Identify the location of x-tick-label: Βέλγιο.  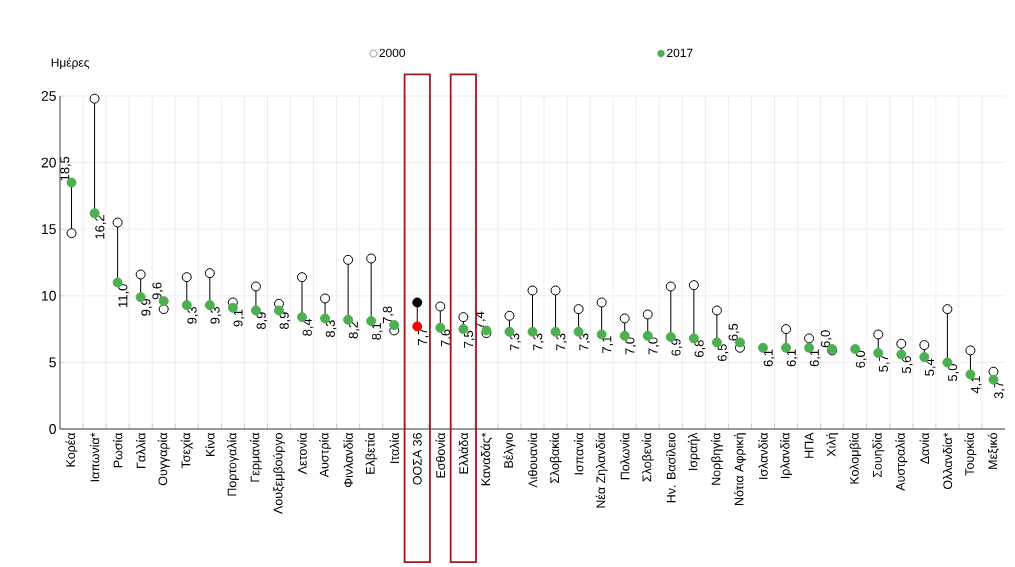
(509, 450).